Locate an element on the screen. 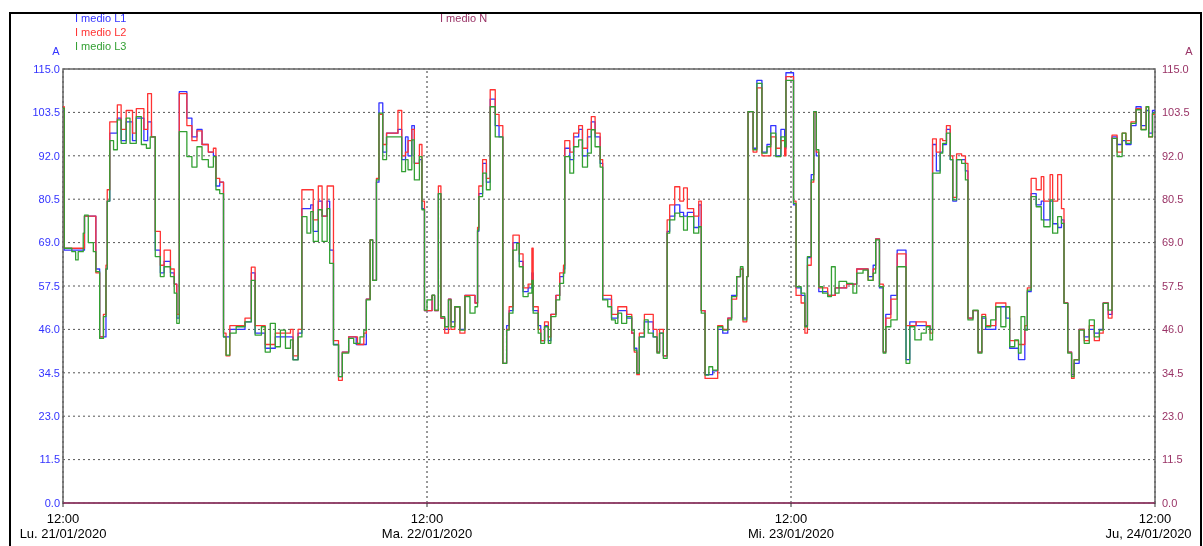 This screenshot has height=546, width=1203. x-tick-label: 12:00 Ma. 22/01/2020 is located at coordinates (427, 526).